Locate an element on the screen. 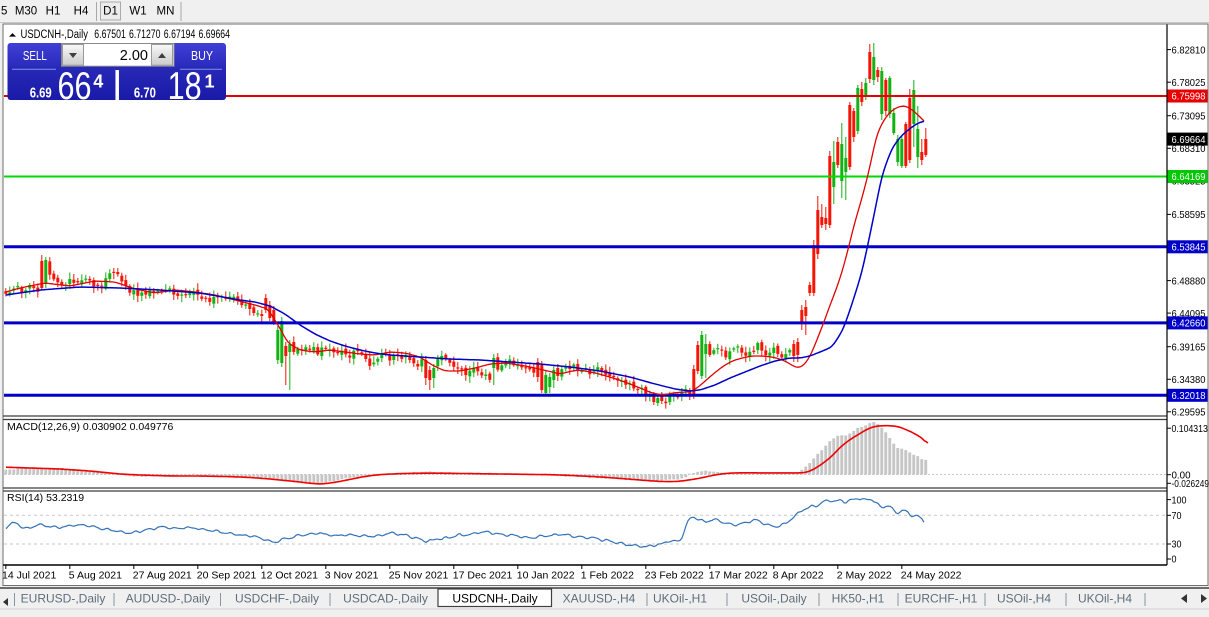 This screenshot has height=617, width=1209. svg-text: 20 Sep 2021 is located at coordinates (227, 576).